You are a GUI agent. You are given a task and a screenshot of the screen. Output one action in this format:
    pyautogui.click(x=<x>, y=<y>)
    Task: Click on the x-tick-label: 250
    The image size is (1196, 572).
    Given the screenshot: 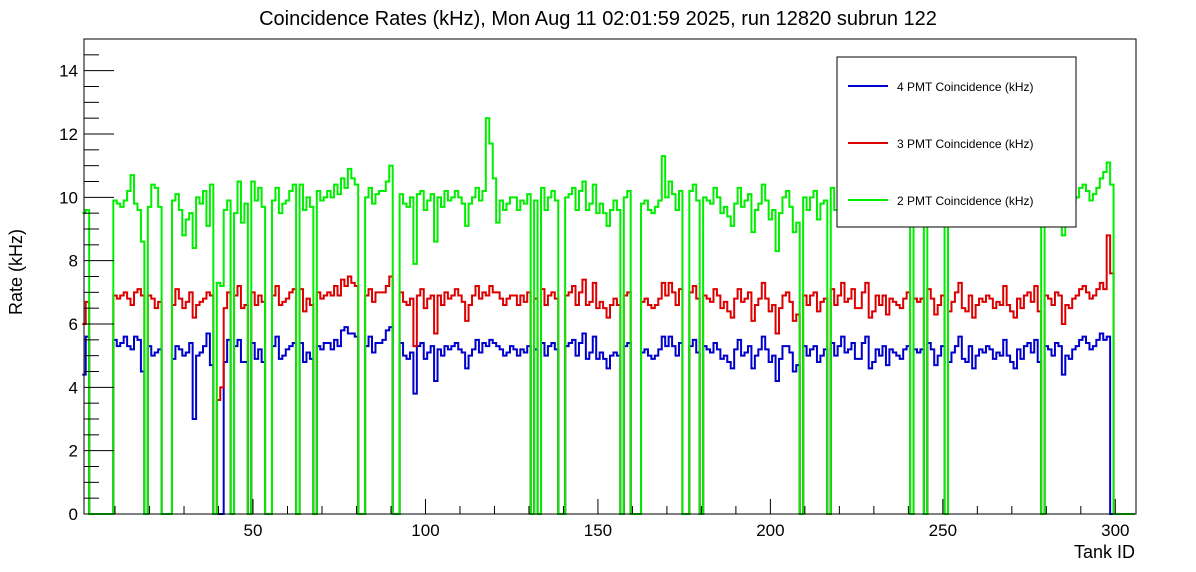 What is the action you would take?
    pyautogui.click(x=943, y=530)
    